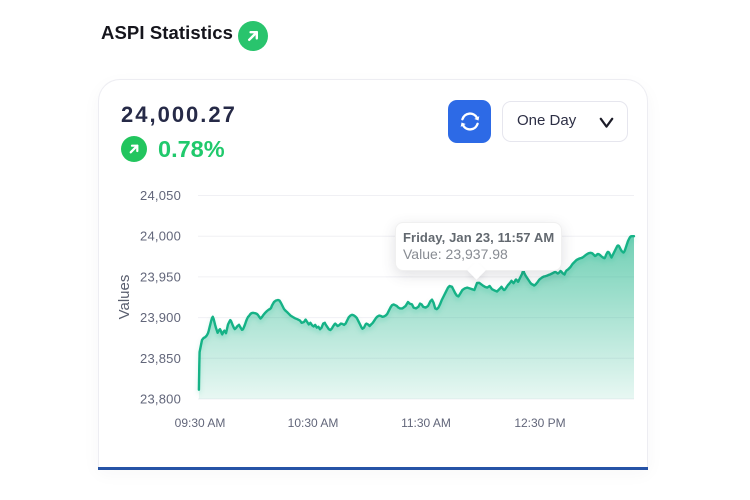  What do you see at coordinates (200, 423) in the screenshot?
I see `svg-text: 09:30 AM` at bounding box center [200, 423].